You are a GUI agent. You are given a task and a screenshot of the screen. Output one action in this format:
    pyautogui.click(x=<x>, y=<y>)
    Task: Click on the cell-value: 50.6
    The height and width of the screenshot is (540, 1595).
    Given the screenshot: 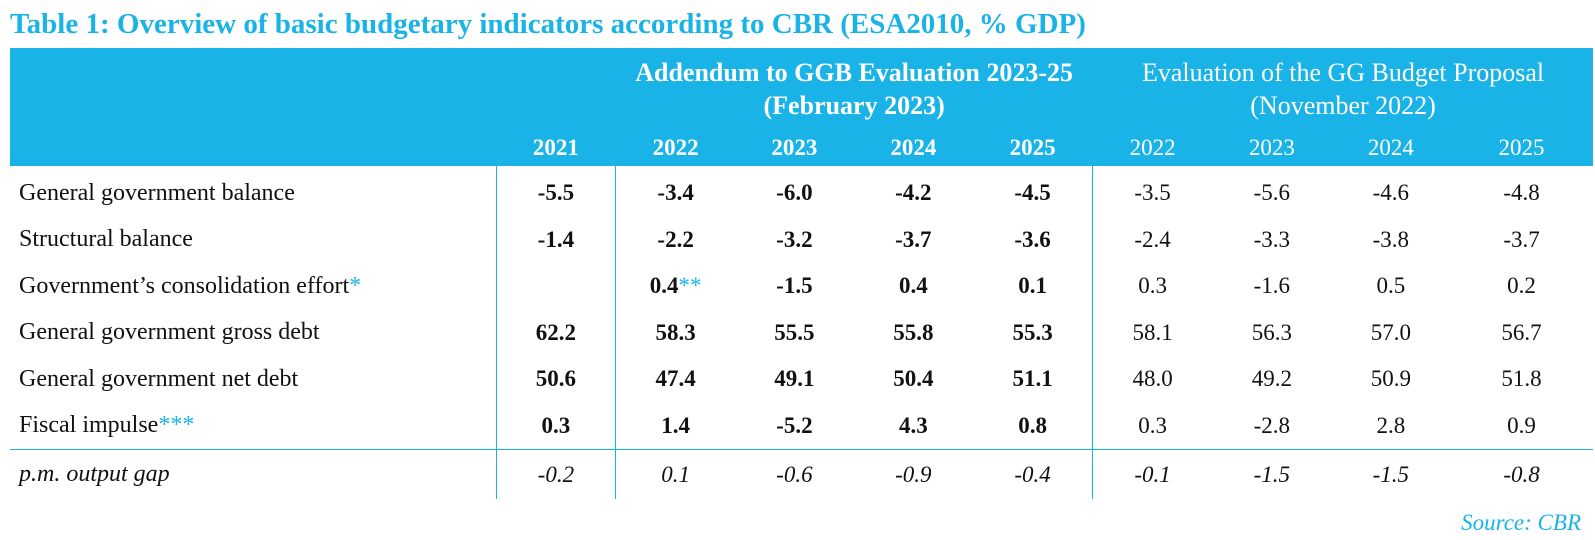 What is the action you would take?
    pyautogui.click(x=555, y=379)
    